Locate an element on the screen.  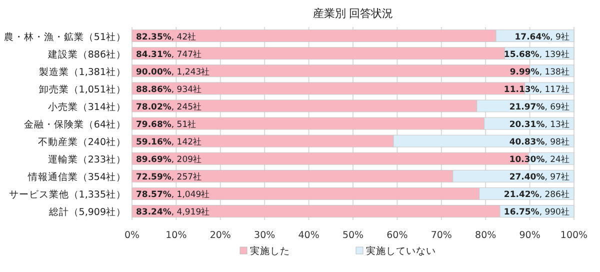
x-tick-label: 30% is located at coordinates (265, 235).